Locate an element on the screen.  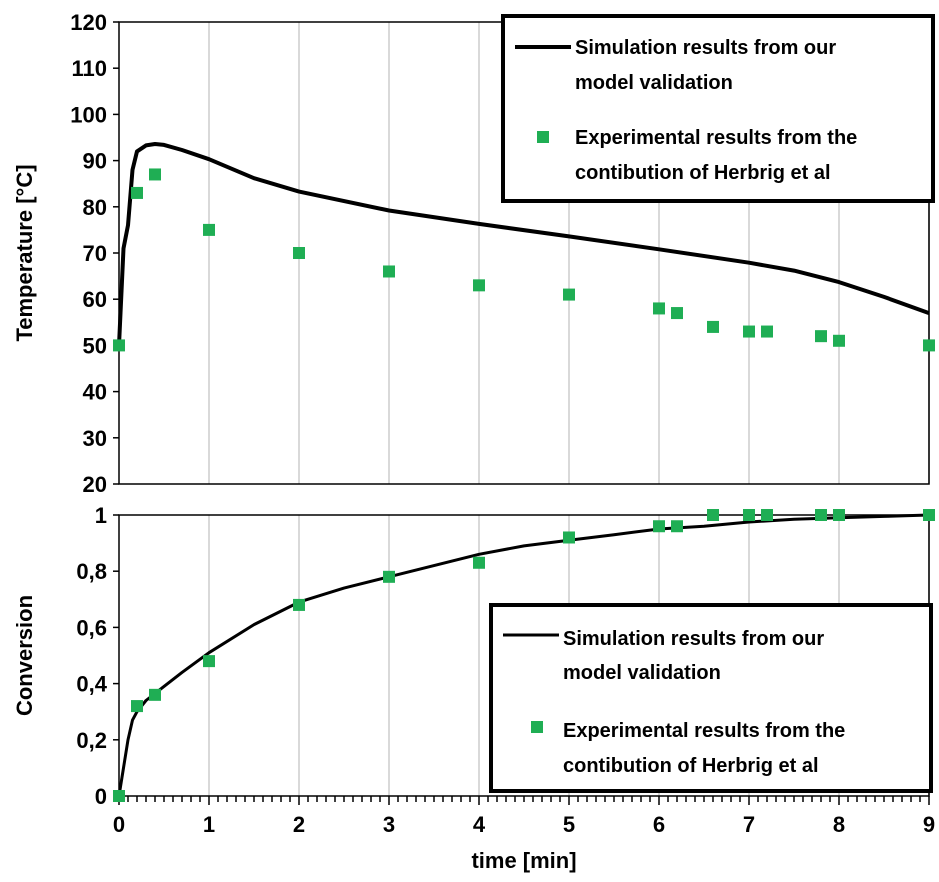
y-tick-label: 90 is located at coordinates (95, 161).